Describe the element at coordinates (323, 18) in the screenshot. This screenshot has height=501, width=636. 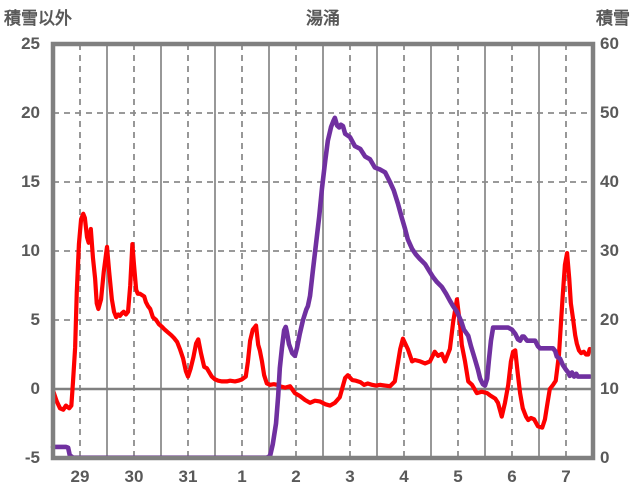
I see `chart-title: 湯涌` at that location.